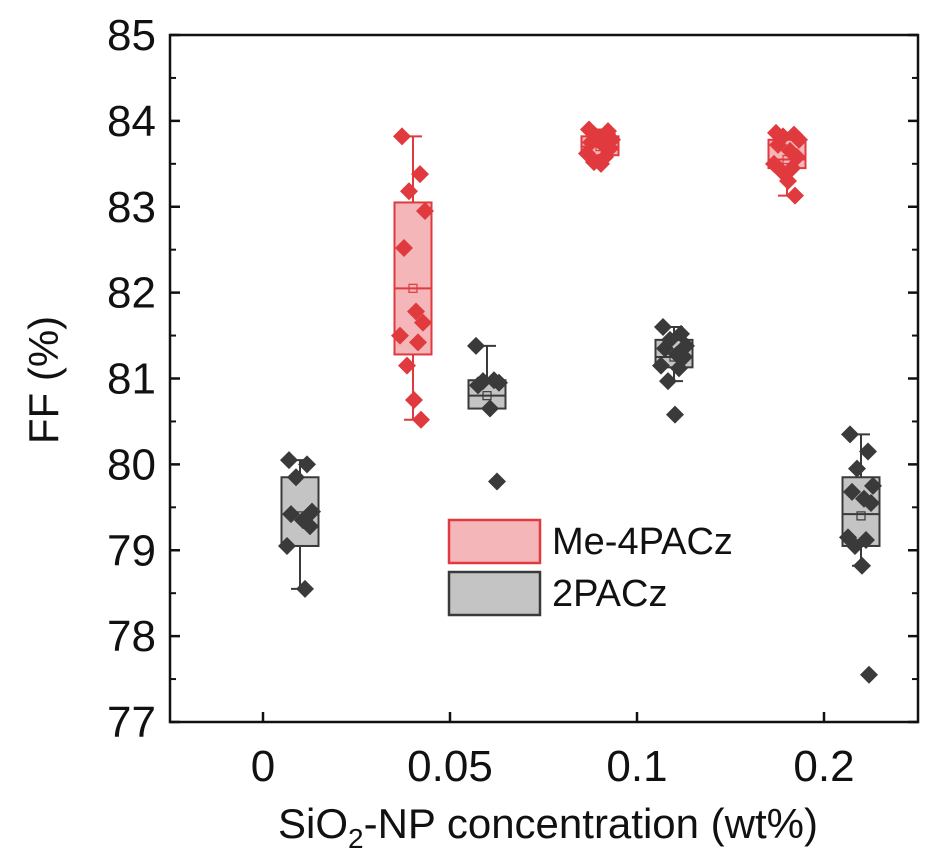 Image resolution: width=946 pixels, height=854 pixels. Describe the element at coordinates (131, 550) in the screenshot. I see `y-tick-label: 79` at that location.